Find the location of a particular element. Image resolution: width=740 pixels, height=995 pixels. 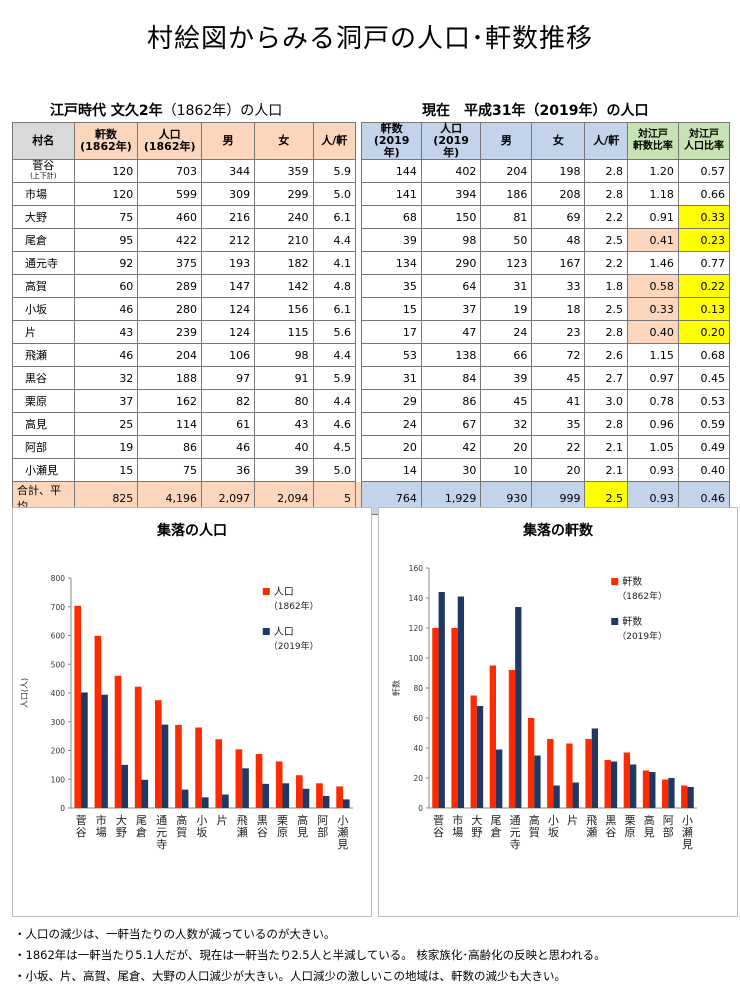

legend-swatch is located at coordinates (266, 631).